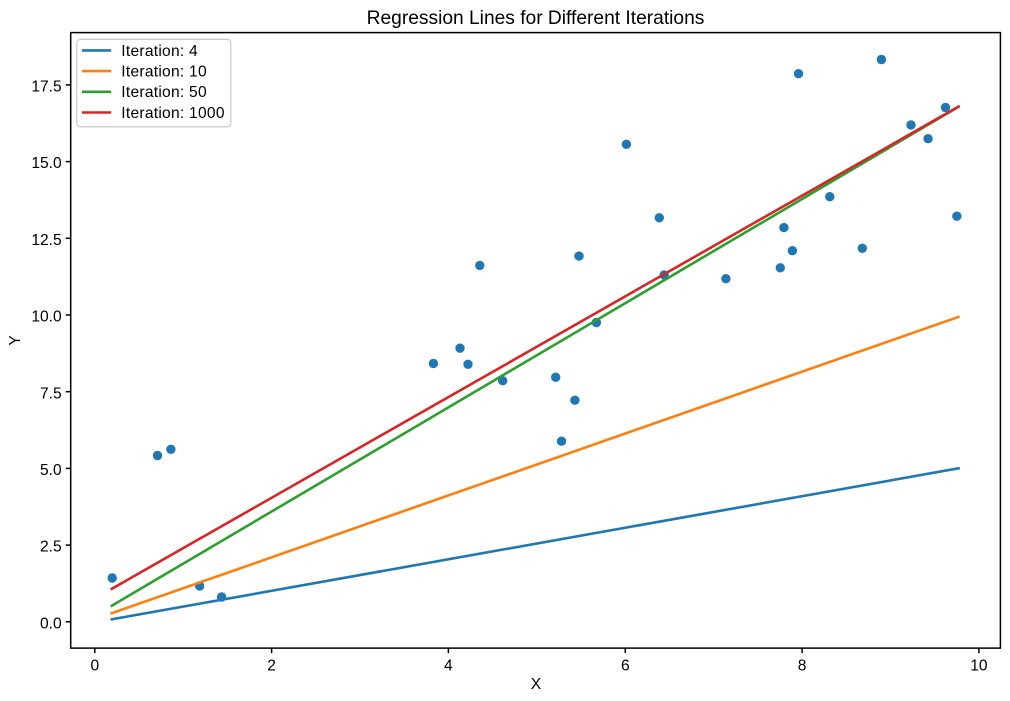 The width and height of the screenshot is (1010, 701). Describe the element at coordinates (51, 623) in the screenshot. I see `svg-text: 0.0` at that location.